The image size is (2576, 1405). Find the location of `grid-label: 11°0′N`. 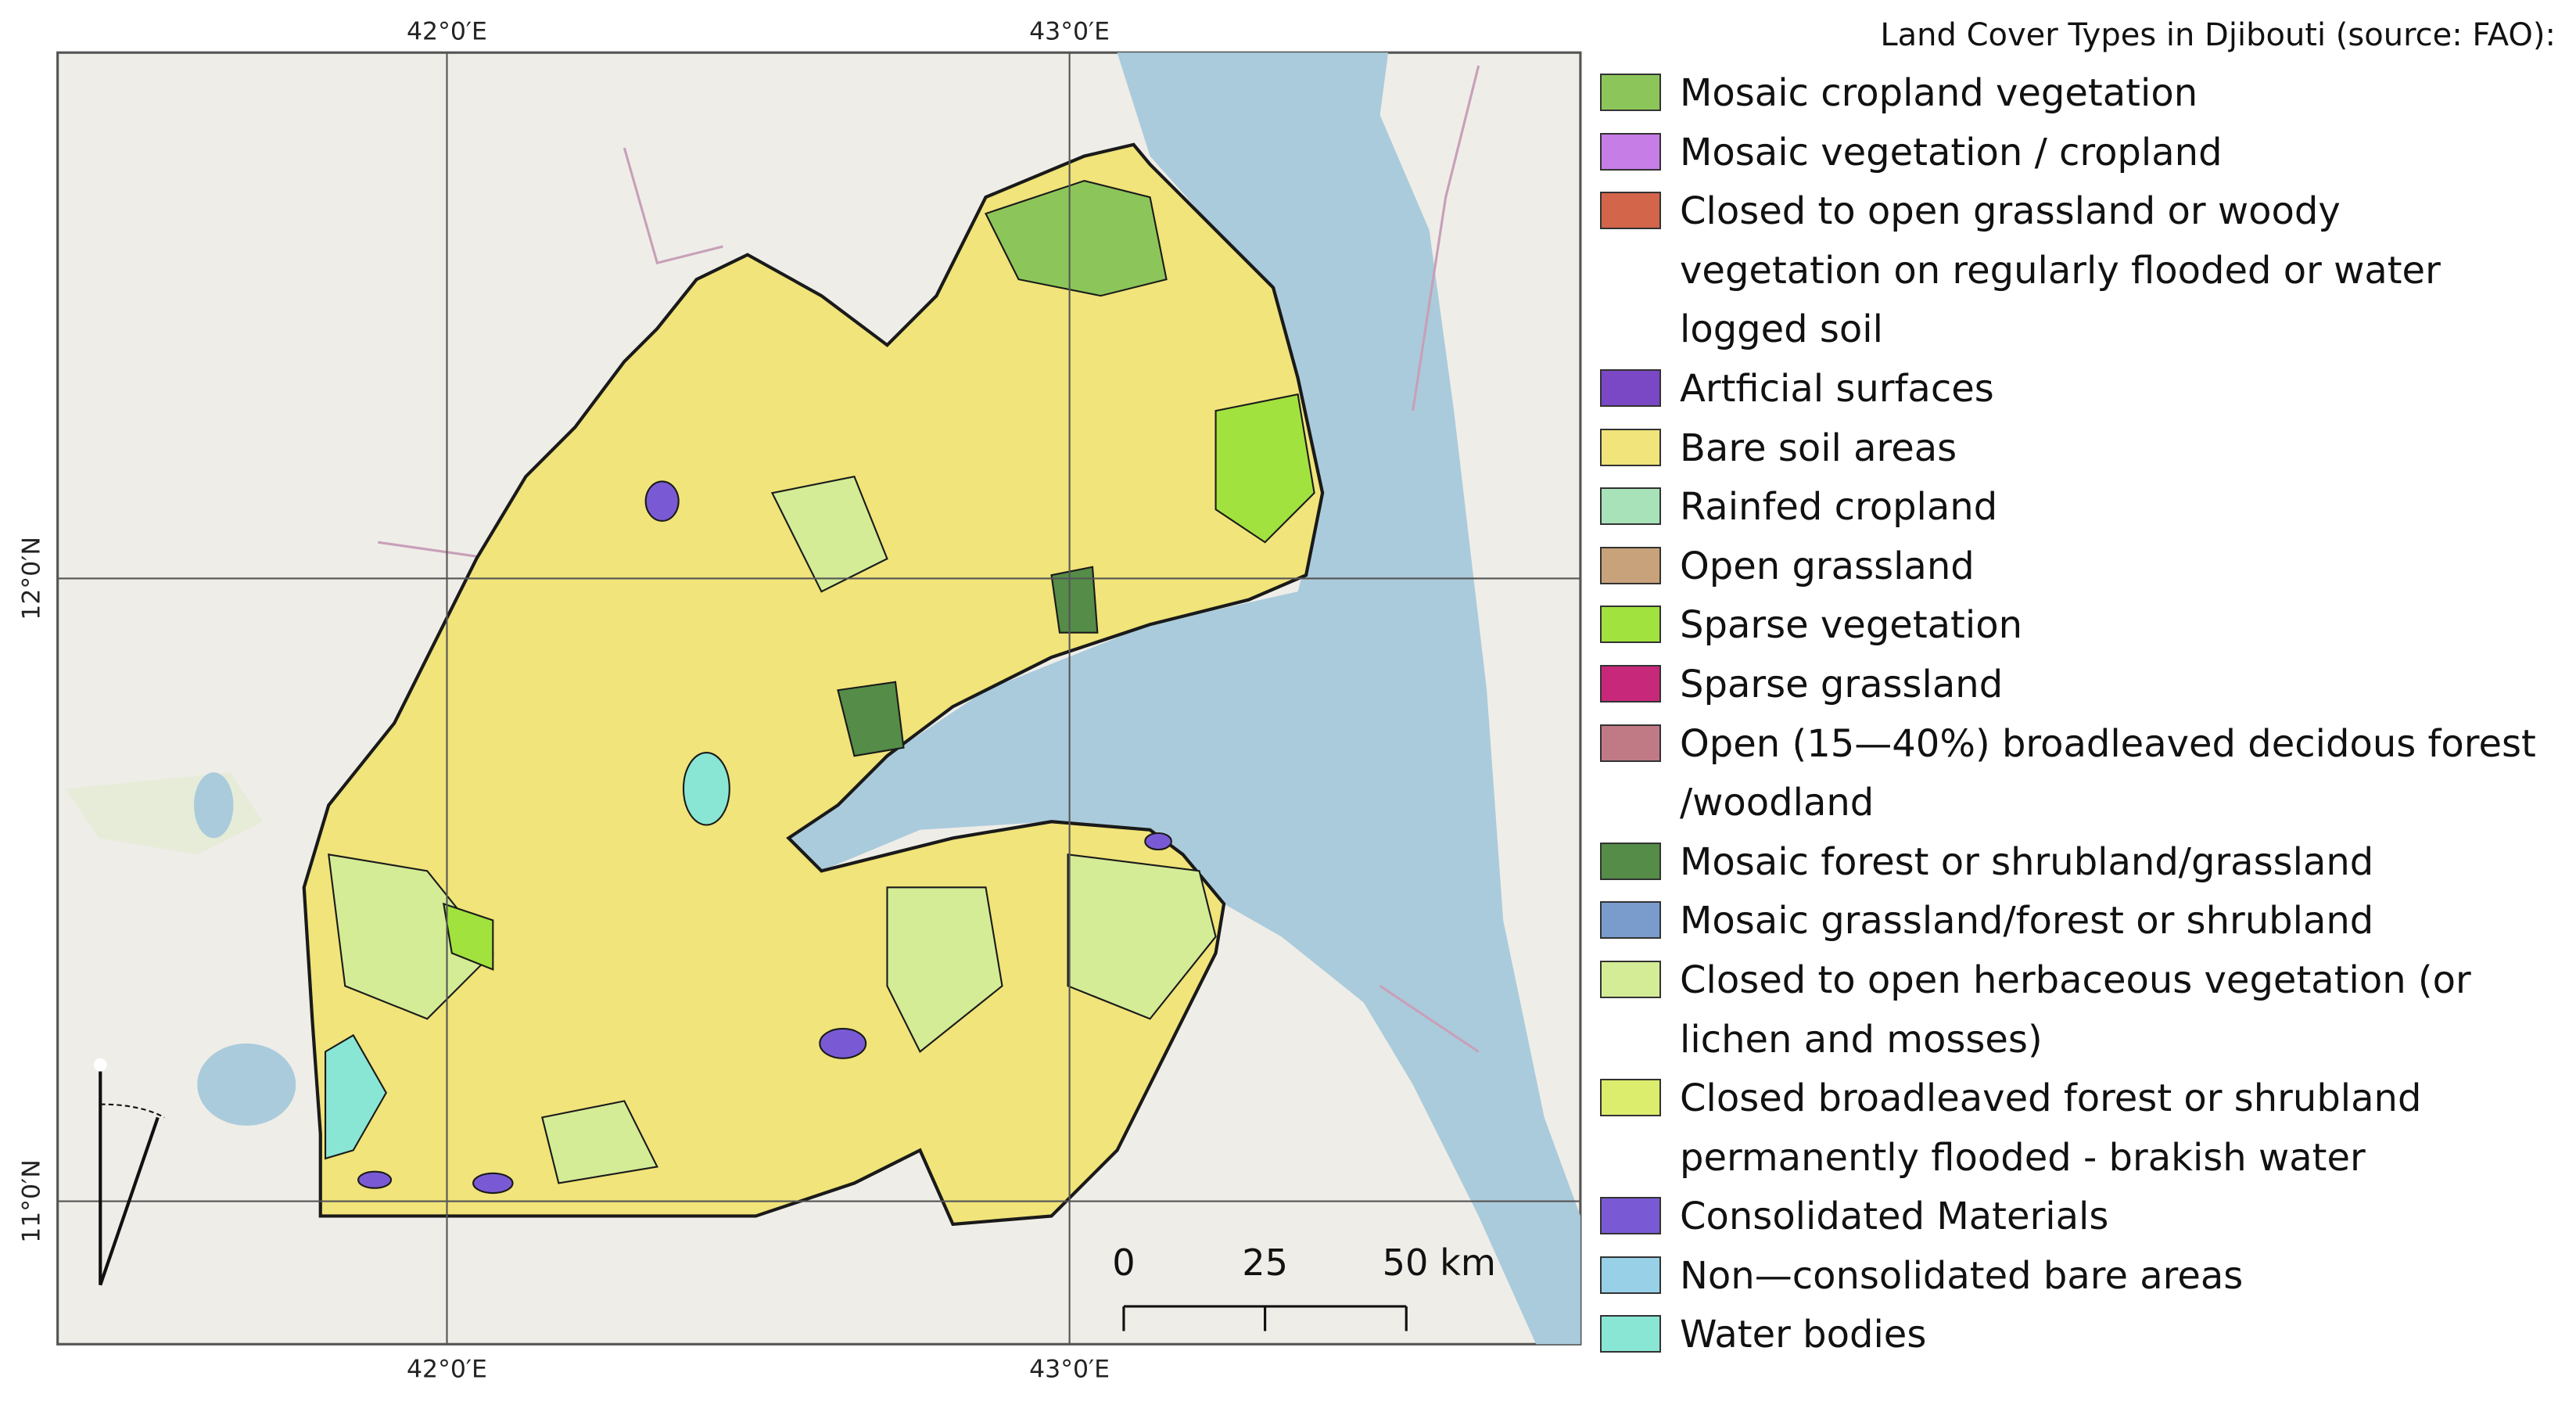

grid-label: 11°0′N is located at coordinates (32, 1201).